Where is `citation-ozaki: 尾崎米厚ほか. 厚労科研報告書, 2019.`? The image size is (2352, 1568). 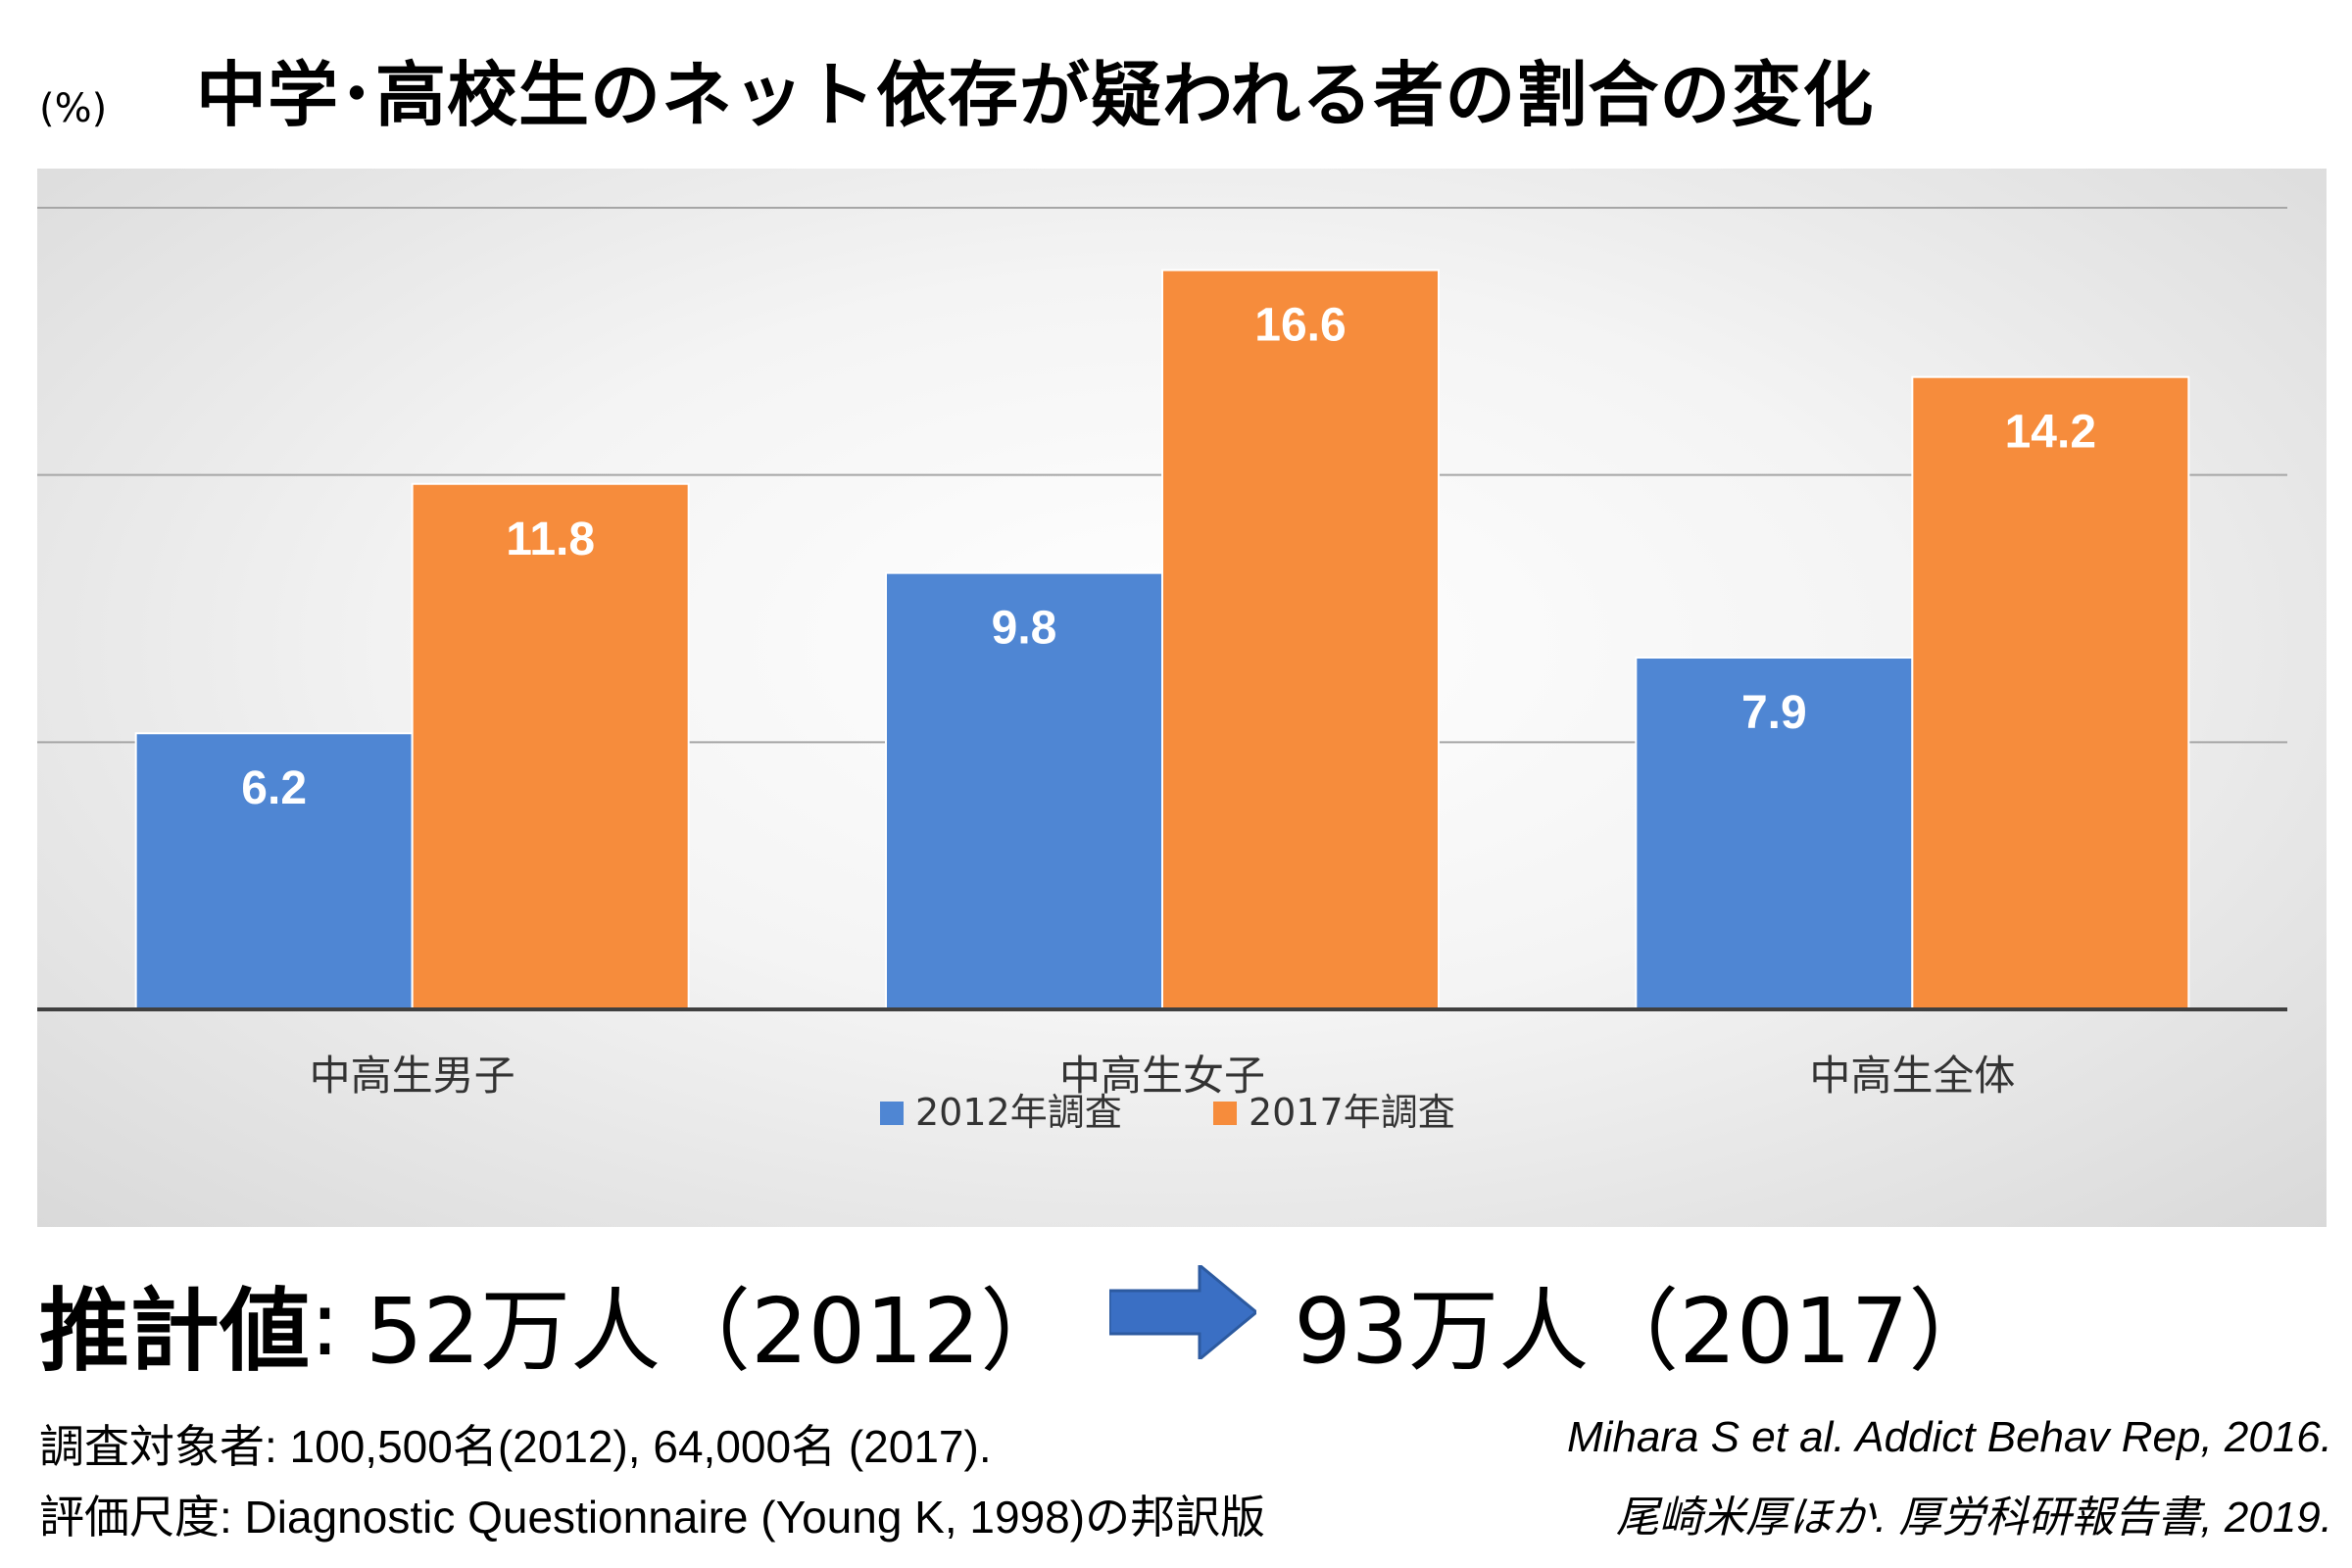 citation-ozaki: 尾崎米厚ほか. 厚労科研報告書, 2019. is located at coordinates (1973, 1518).